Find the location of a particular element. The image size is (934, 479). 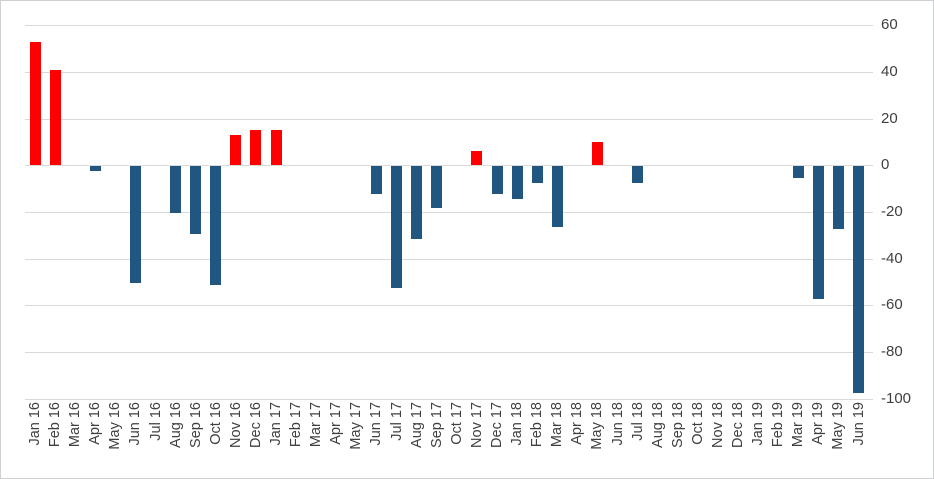

y-tick-label: 20 is located at coordinates (889, 118).